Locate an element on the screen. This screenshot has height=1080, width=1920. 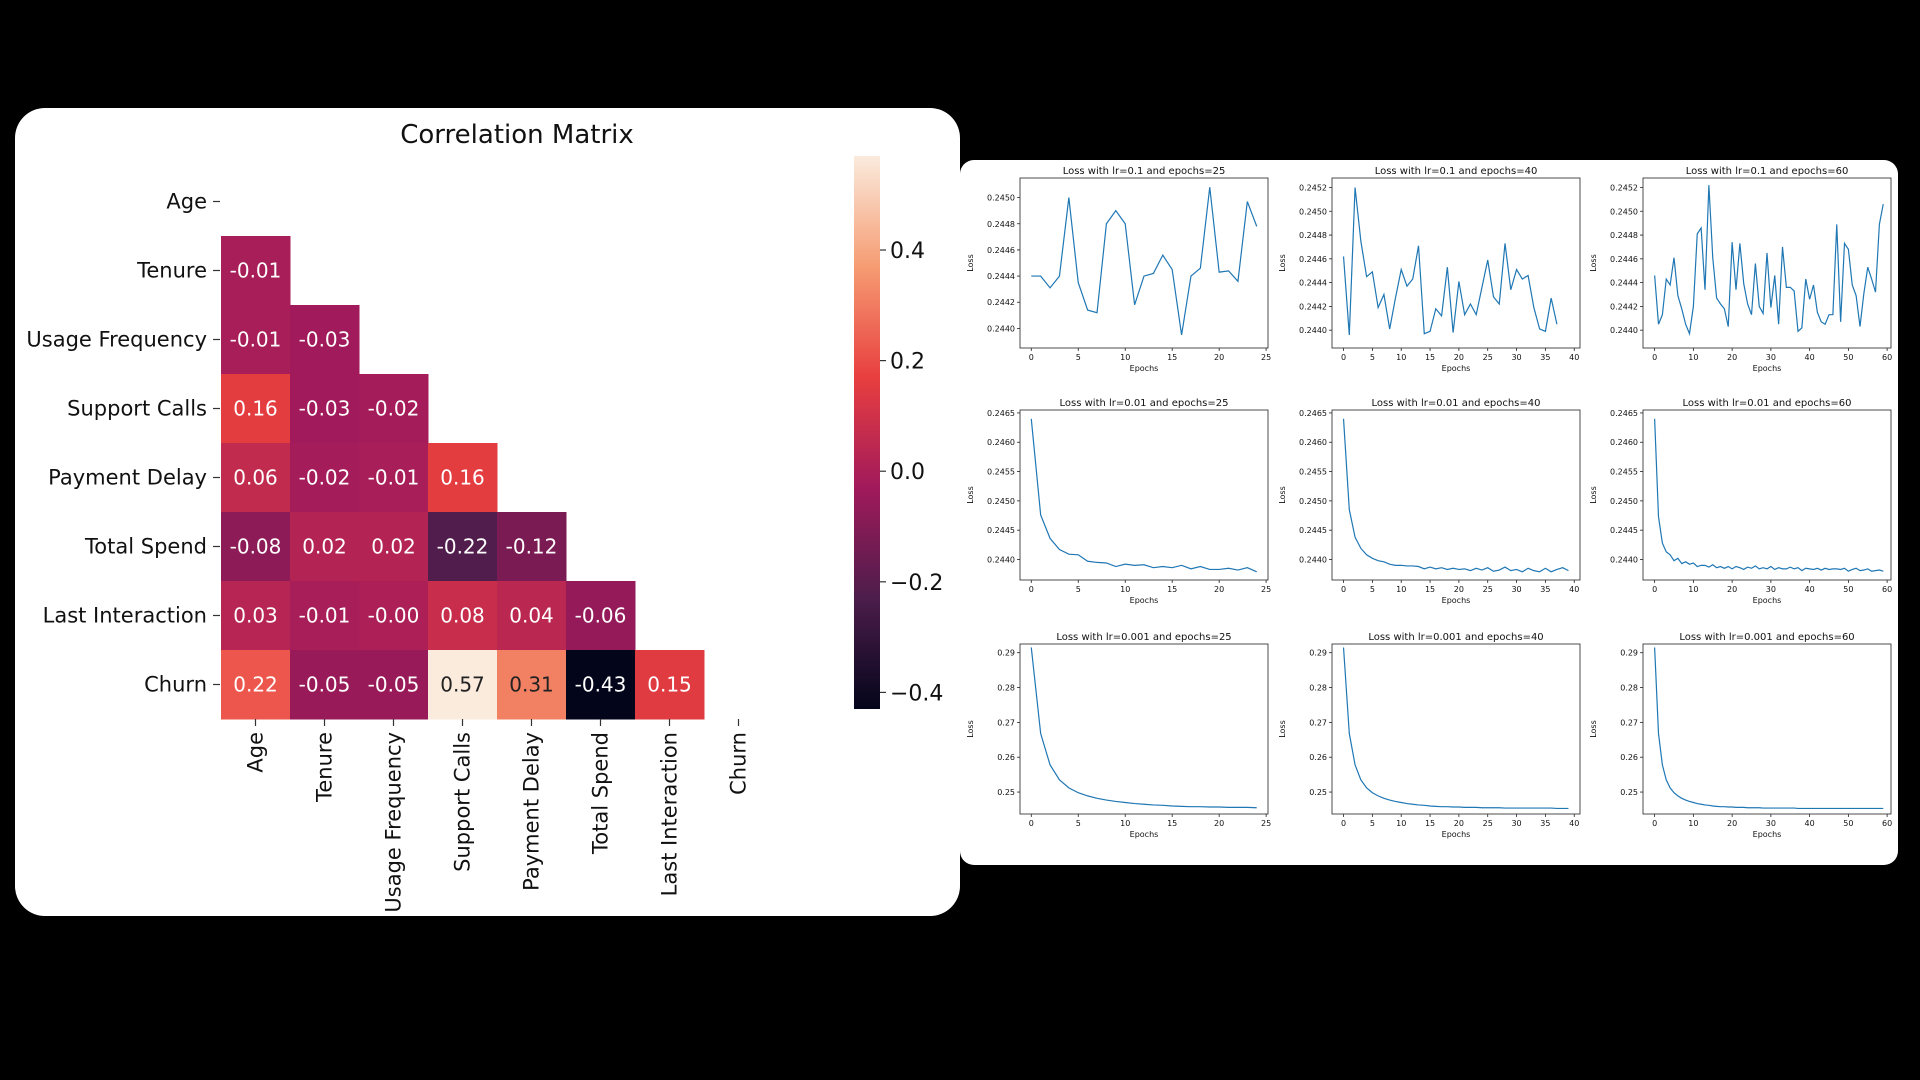
y-tick-label: 0.29 is located at coordinates (1006, 653).